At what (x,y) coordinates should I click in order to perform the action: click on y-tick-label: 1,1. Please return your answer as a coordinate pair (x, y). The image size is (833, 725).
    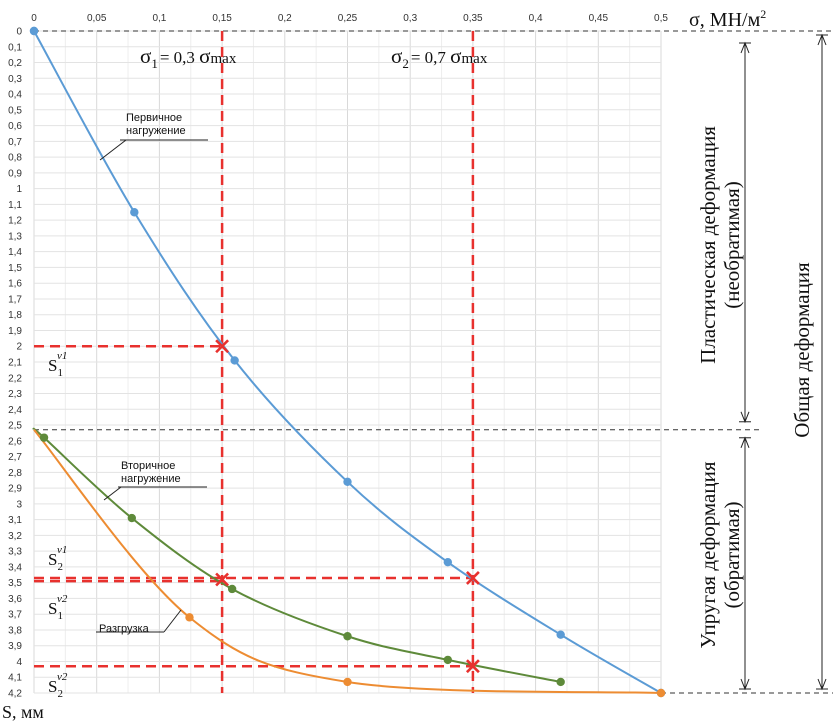
    Looking at the image, I should click on (15, 205).